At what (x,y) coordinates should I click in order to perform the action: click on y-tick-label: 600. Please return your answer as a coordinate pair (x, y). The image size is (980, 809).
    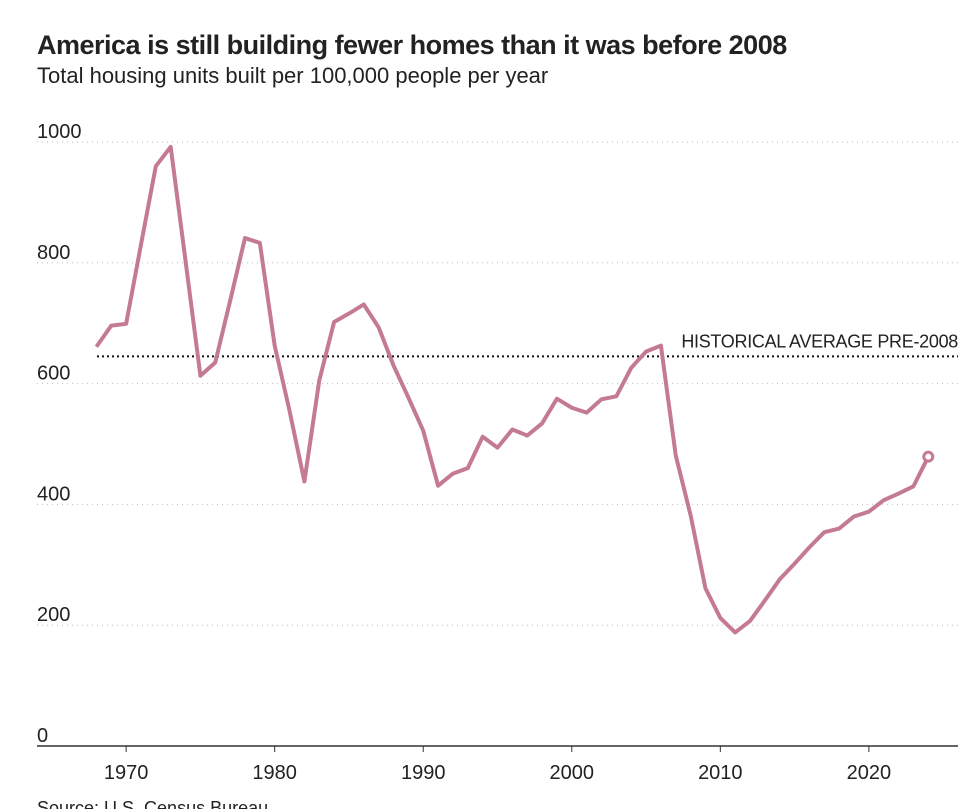
    Looking at the image, I should click on (53, 374).